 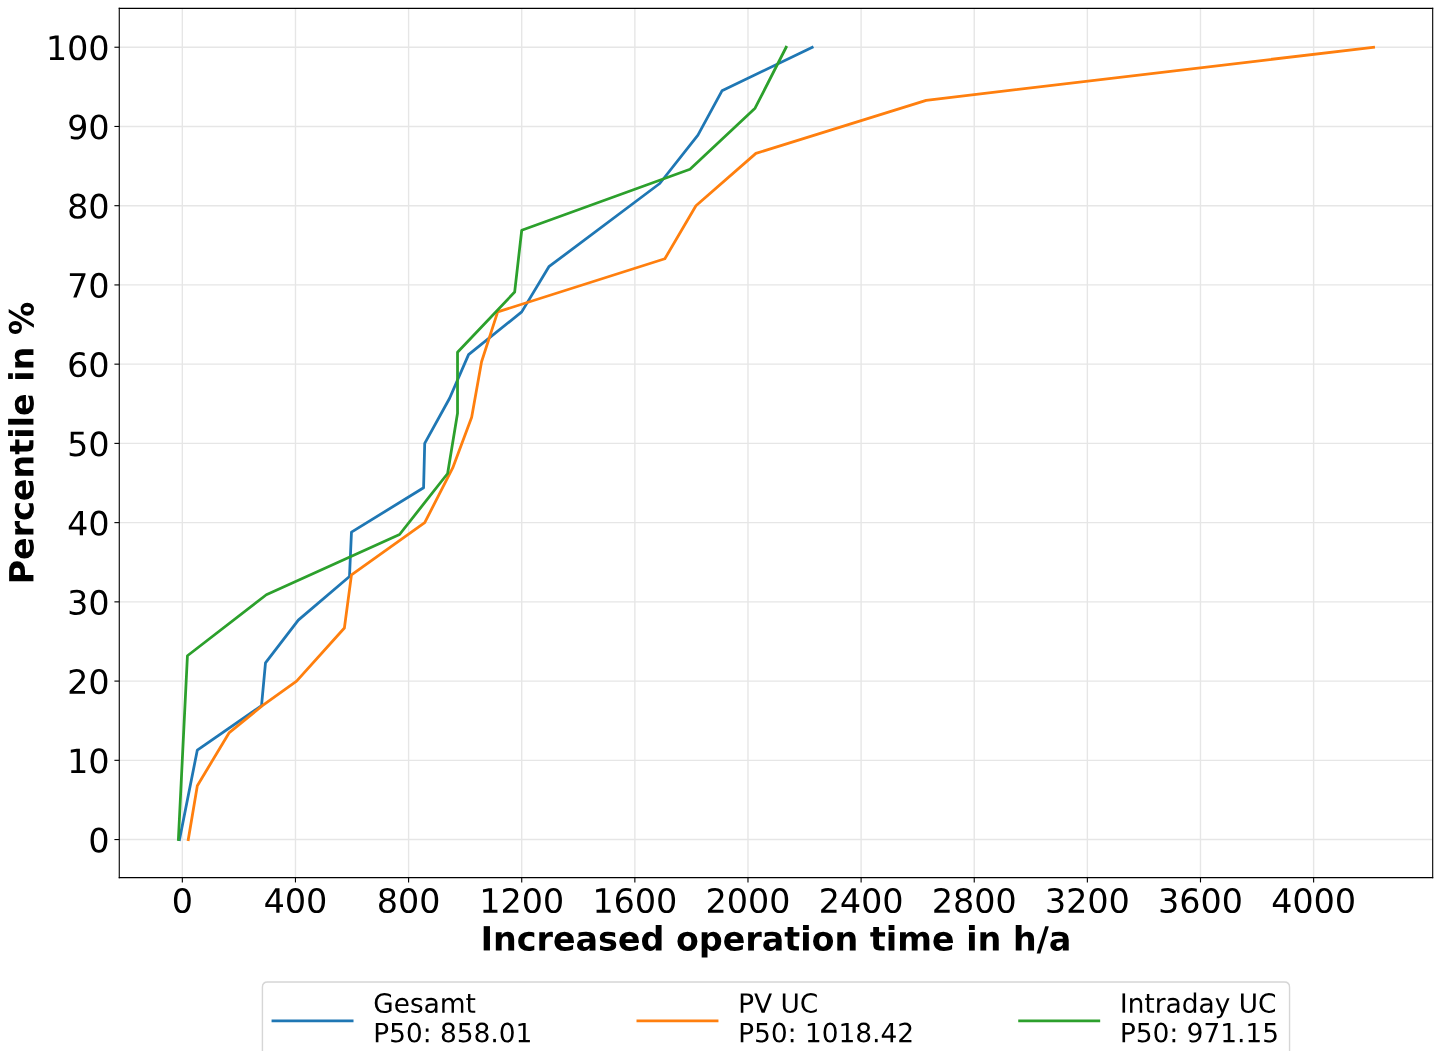 What do you see at coordinates (21, 442) in the screenshot?
I see `y-axis-title: Percentile in %` at bounding box center [21, 442].